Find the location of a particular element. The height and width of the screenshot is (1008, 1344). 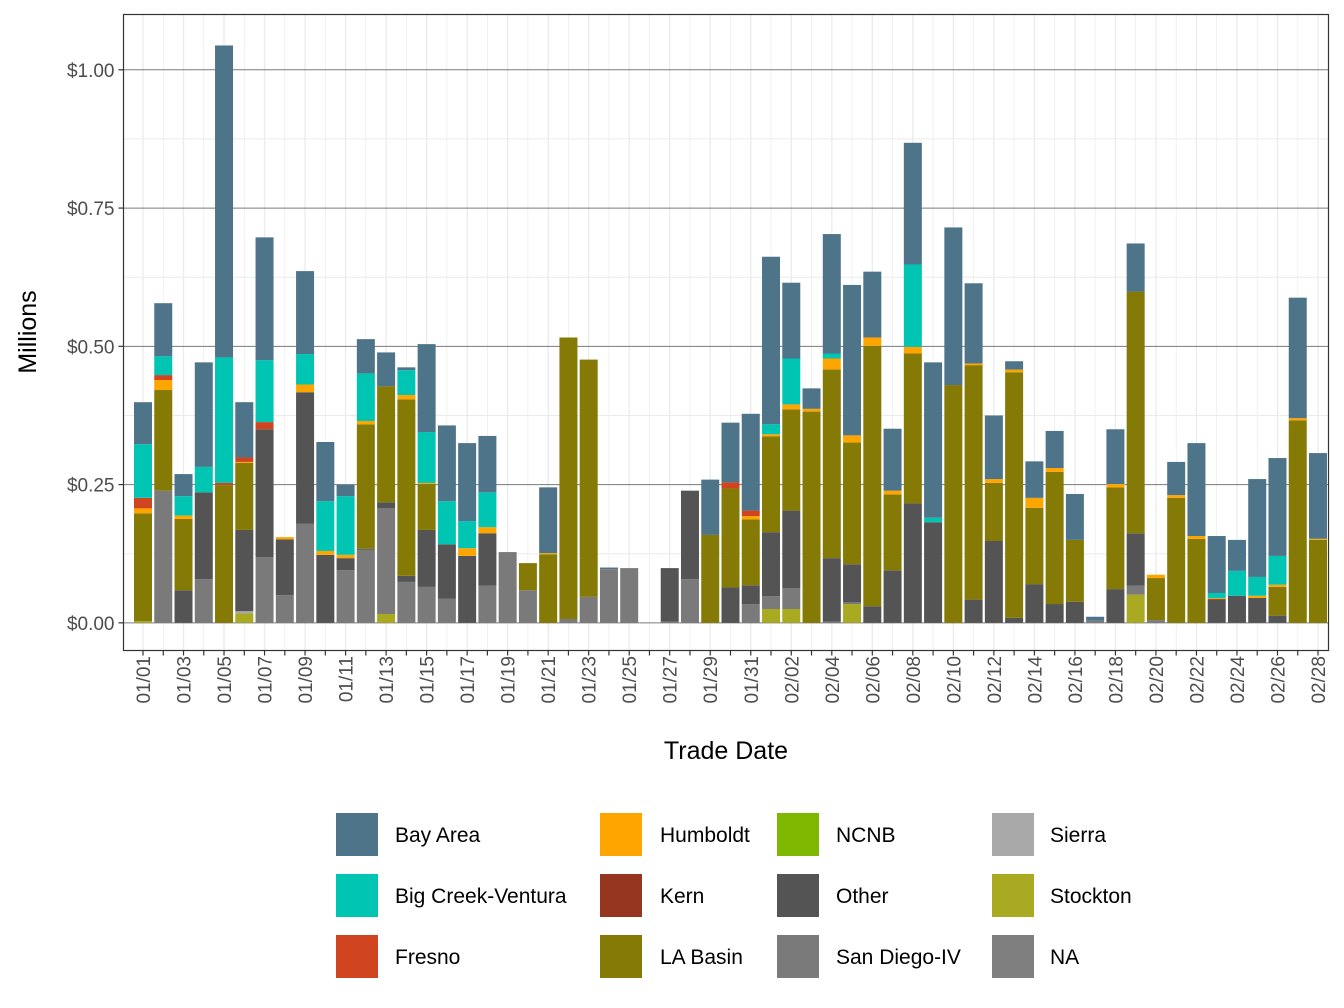

legend-item-kern: Kern is located at coordinates (652, 895).